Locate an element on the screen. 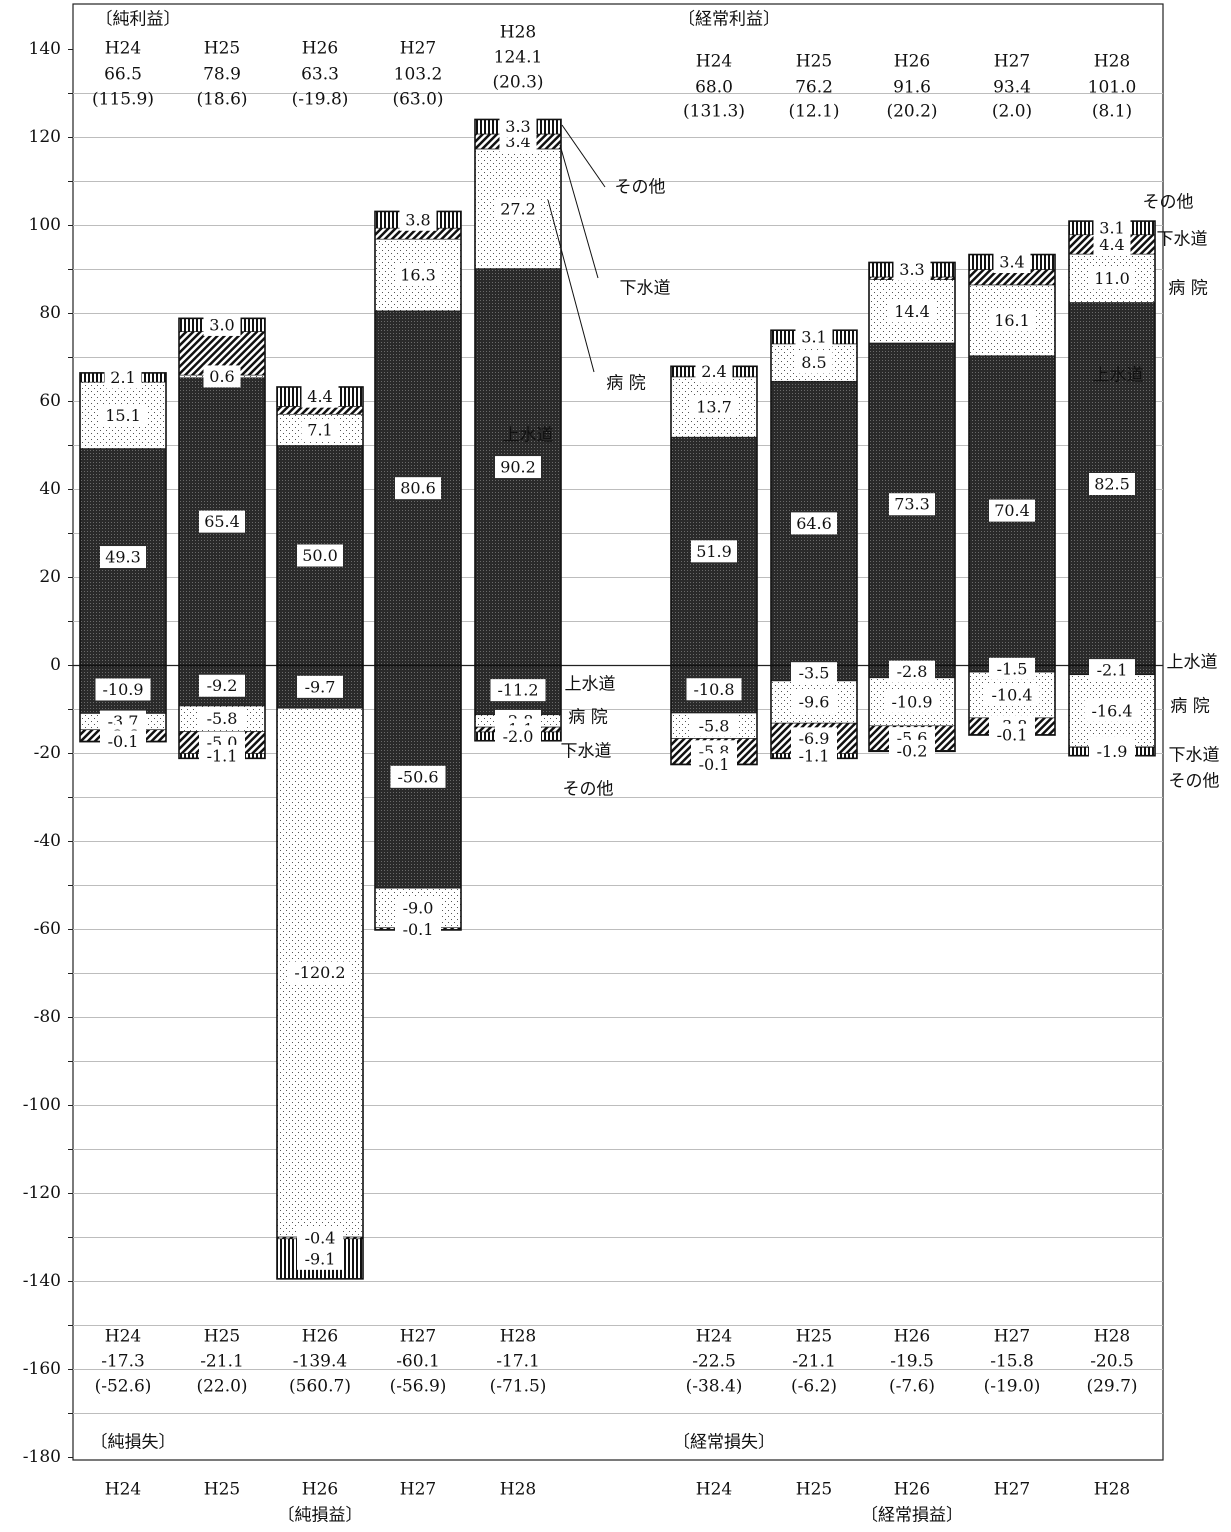 This screenshot has width=1231, height=1532. data-label: -10.4 is located at coordinates (1011, 694).